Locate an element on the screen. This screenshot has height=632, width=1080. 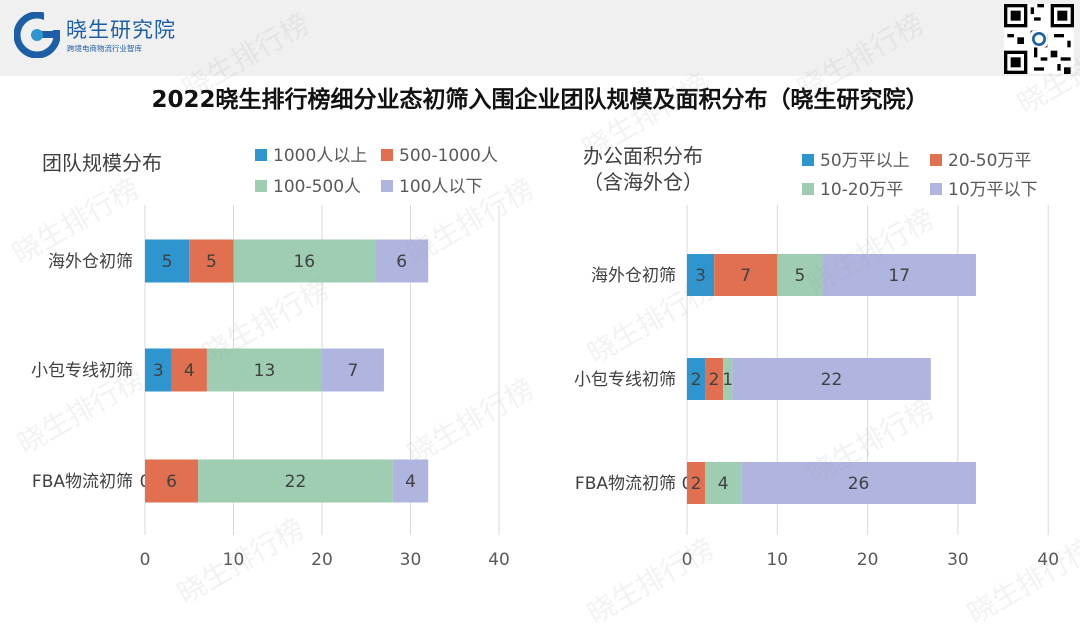
area-data-label: 17 is located at coordinates (899, 276).